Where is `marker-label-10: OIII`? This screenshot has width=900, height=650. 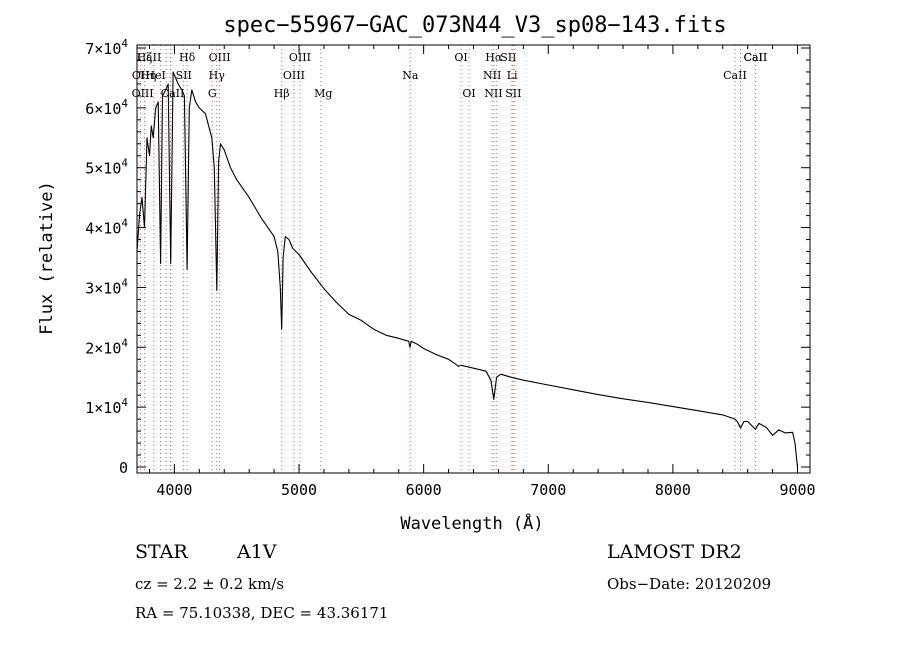 marker-label-10: OIII is located at coordinates (300, 57).